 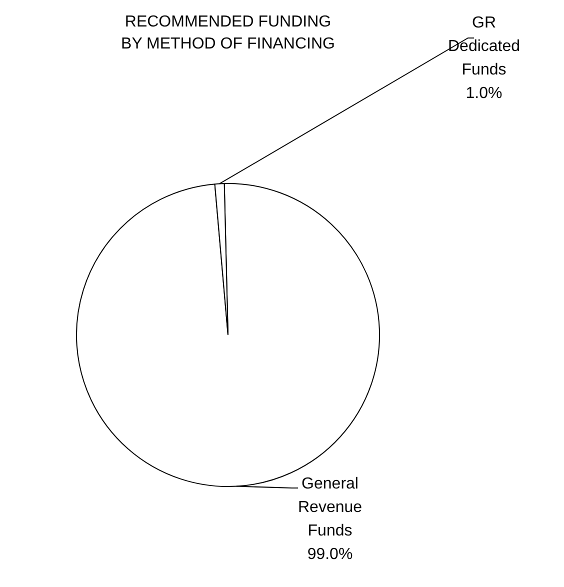 I want to click on data-label: 1.0%, so click(x=484, y=93).